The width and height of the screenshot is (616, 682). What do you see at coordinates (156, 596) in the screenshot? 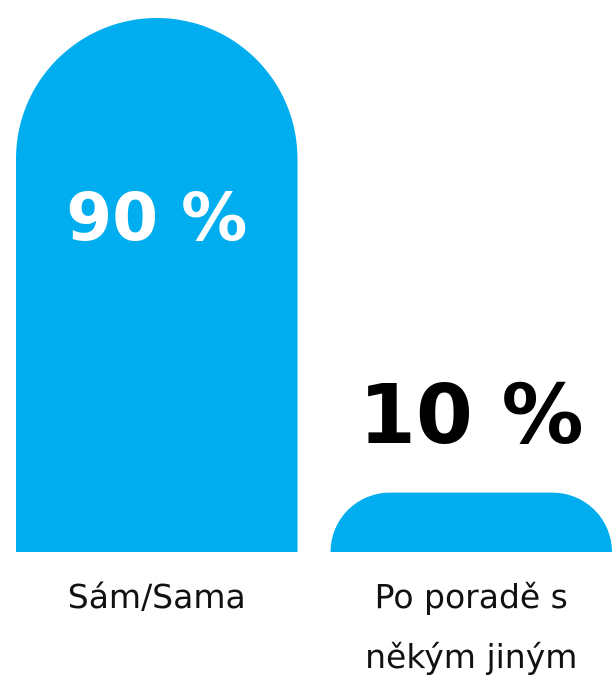
I see `x-tick-label: Sám/Sama` at bounding box center [156, 596].